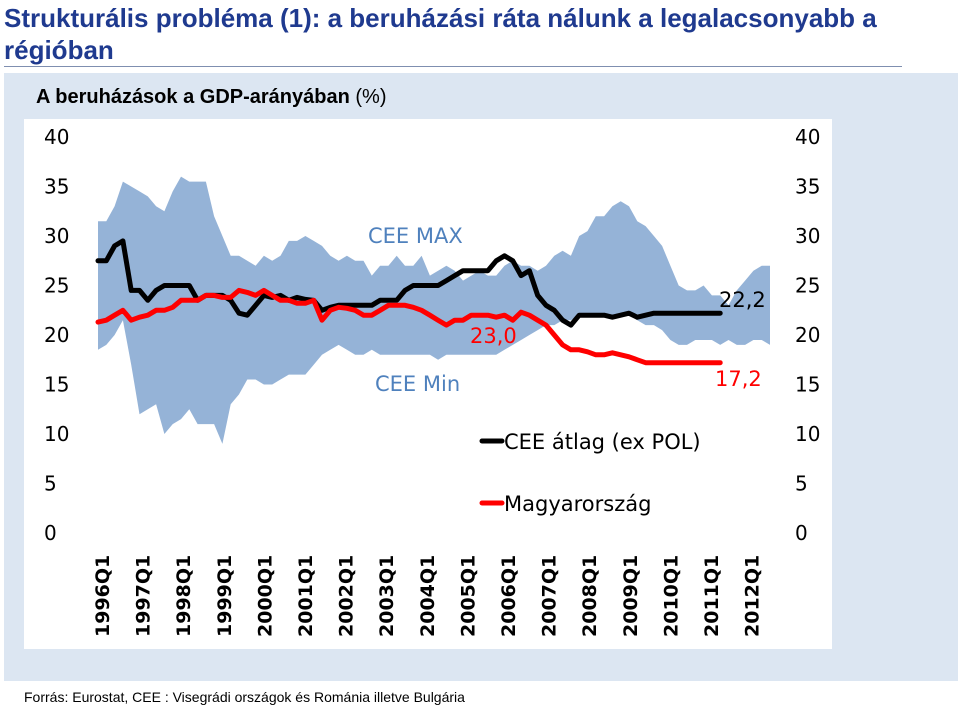  Describe the element at coordinates (56, 286) in the screenshot. I see `y-tick-left: 25` at that location.